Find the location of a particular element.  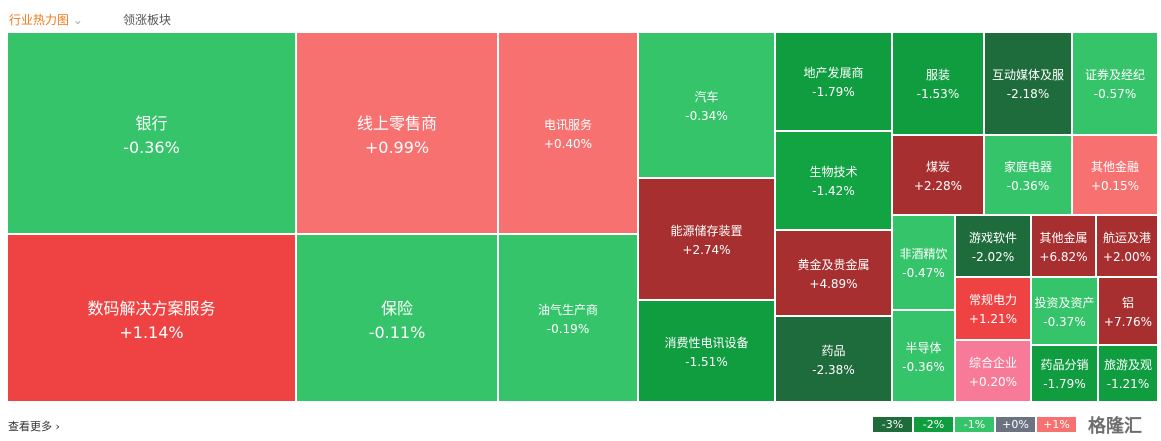

tile-name: 汽车 is located at coordinates (706, 96).